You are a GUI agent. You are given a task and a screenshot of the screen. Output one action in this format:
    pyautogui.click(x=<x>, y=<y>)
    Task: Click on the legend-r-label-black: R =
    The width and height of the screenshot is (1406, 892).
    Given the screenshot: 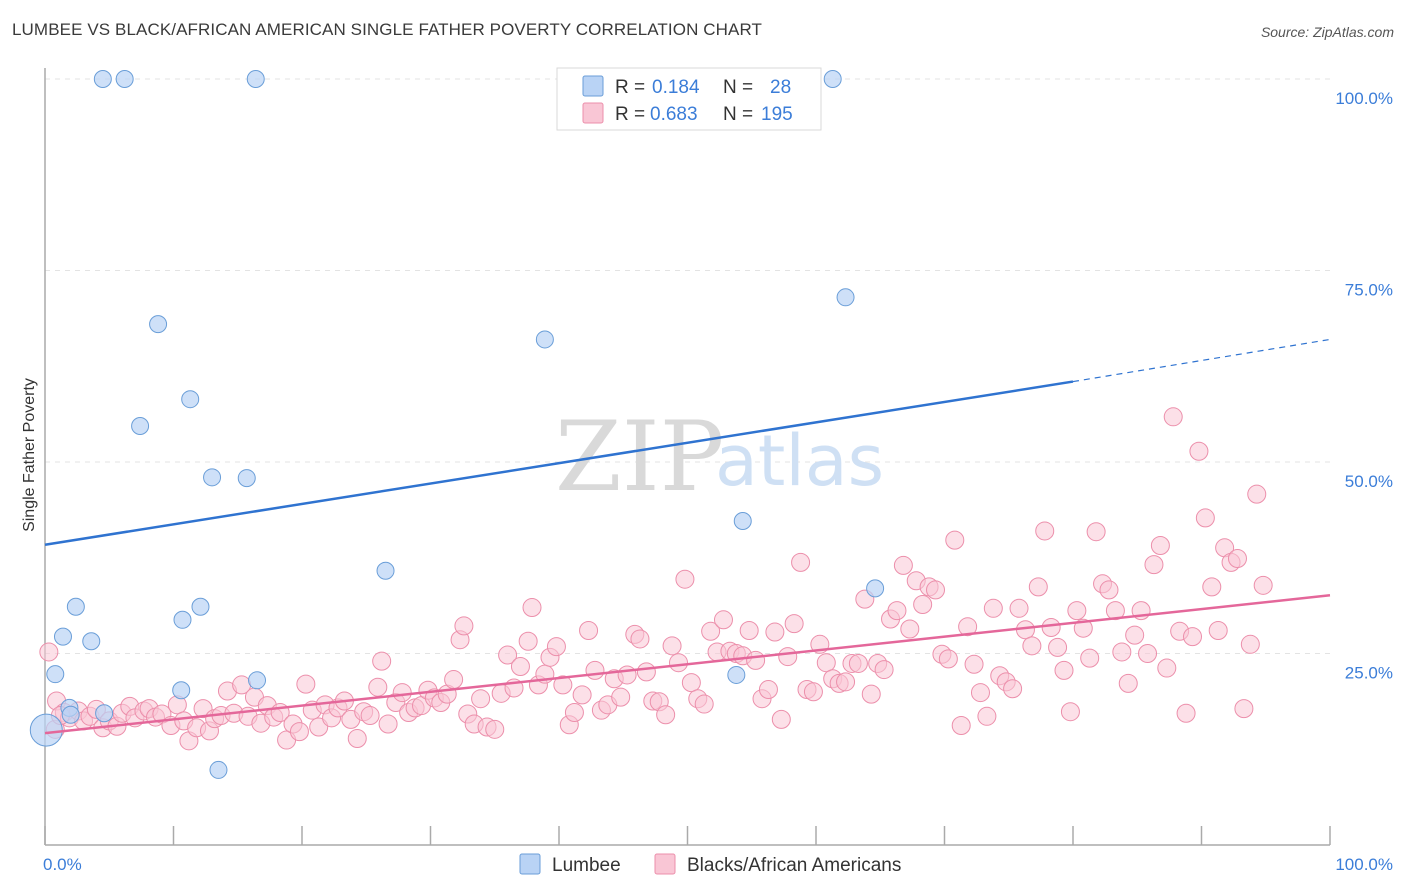 What is the action you would take?
    pyautogui.click(x=630, y=114)
    